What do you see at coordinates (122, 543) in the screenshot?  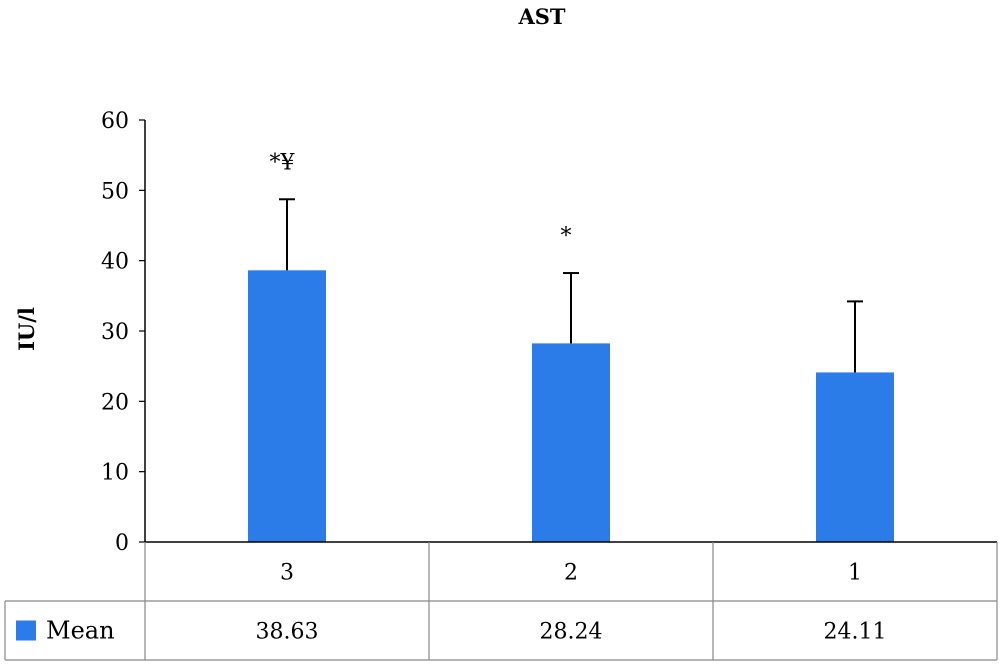 I see `y-tick-label: 0` at bounding box center [122, 543].